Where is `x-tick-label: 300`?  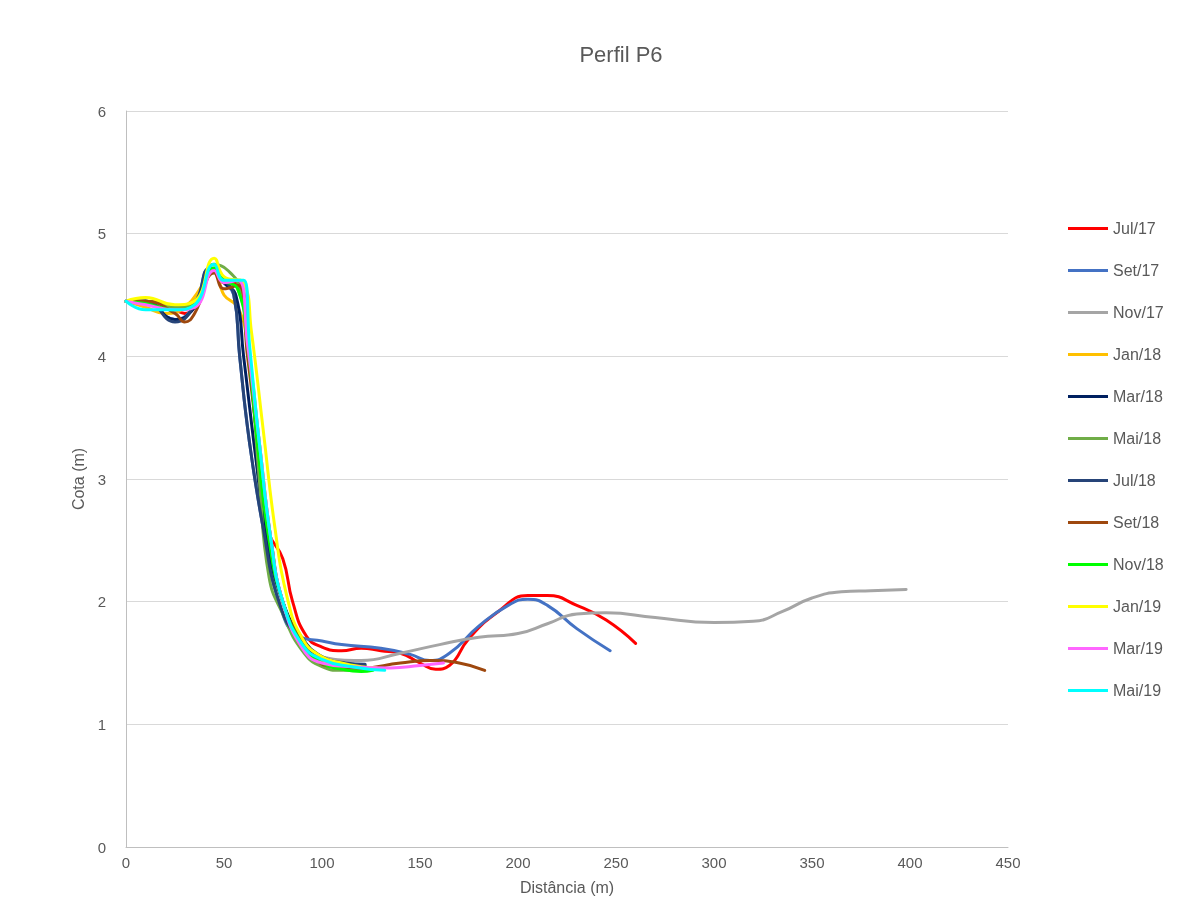
x-tick-label: 300 is located at coordinates (714, 862).